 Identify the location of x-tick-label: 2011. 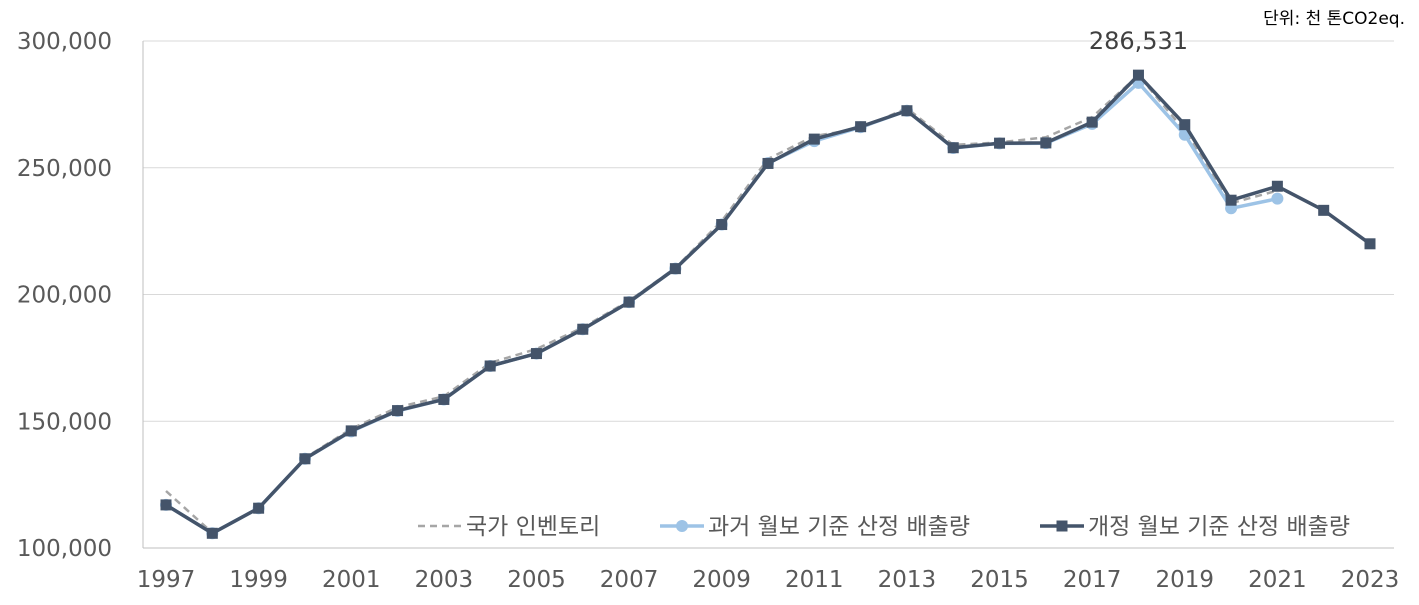
(814, 580).